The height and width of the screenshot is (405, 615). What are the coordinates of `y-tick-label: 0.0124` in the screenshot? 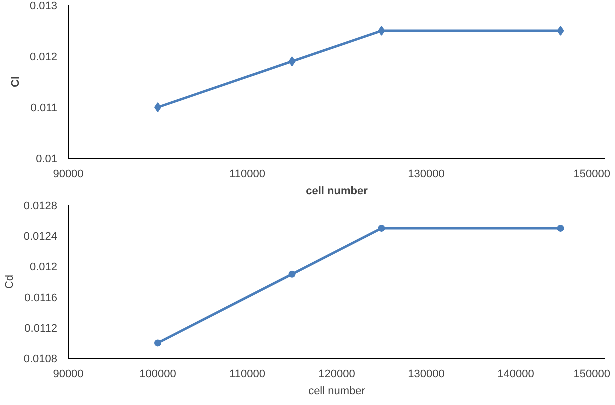 It's located at (41, 237).